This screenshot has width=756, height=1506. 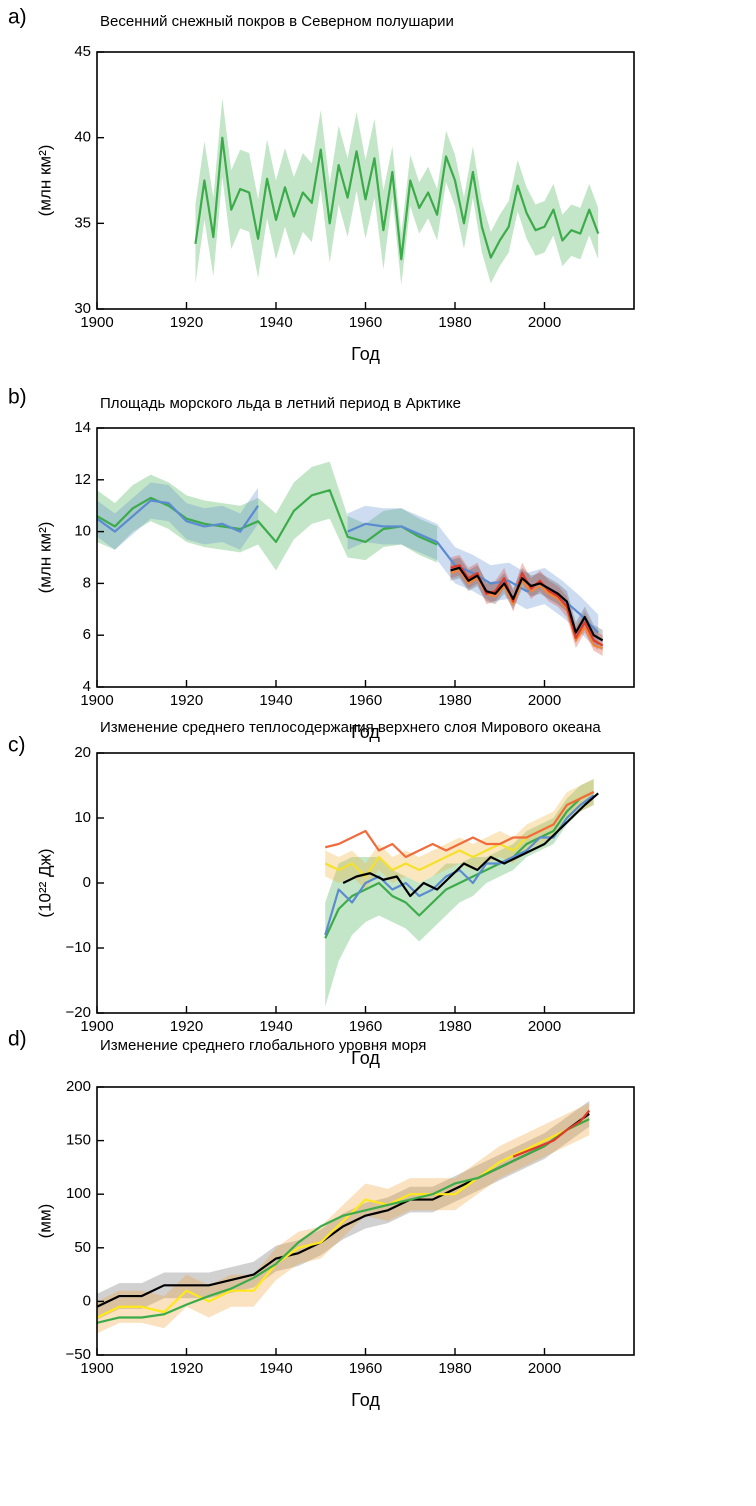 I want to click on y-tick-label: −10, so click(x=78, y=947).